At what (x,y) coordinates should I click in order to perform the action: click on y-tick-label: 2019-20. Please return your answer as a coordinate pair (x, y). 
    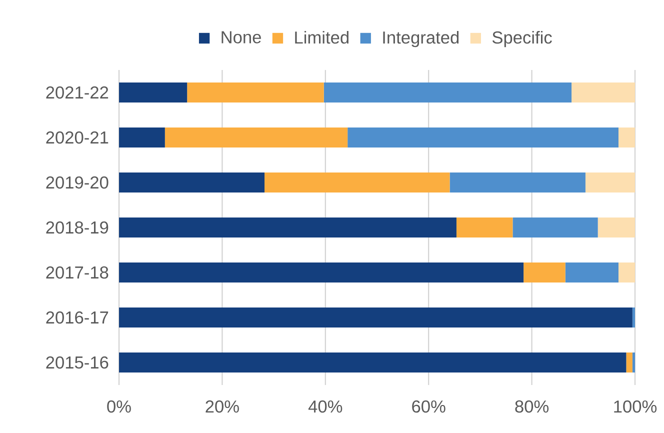
    Looking at the image, I should click on (77, 182).